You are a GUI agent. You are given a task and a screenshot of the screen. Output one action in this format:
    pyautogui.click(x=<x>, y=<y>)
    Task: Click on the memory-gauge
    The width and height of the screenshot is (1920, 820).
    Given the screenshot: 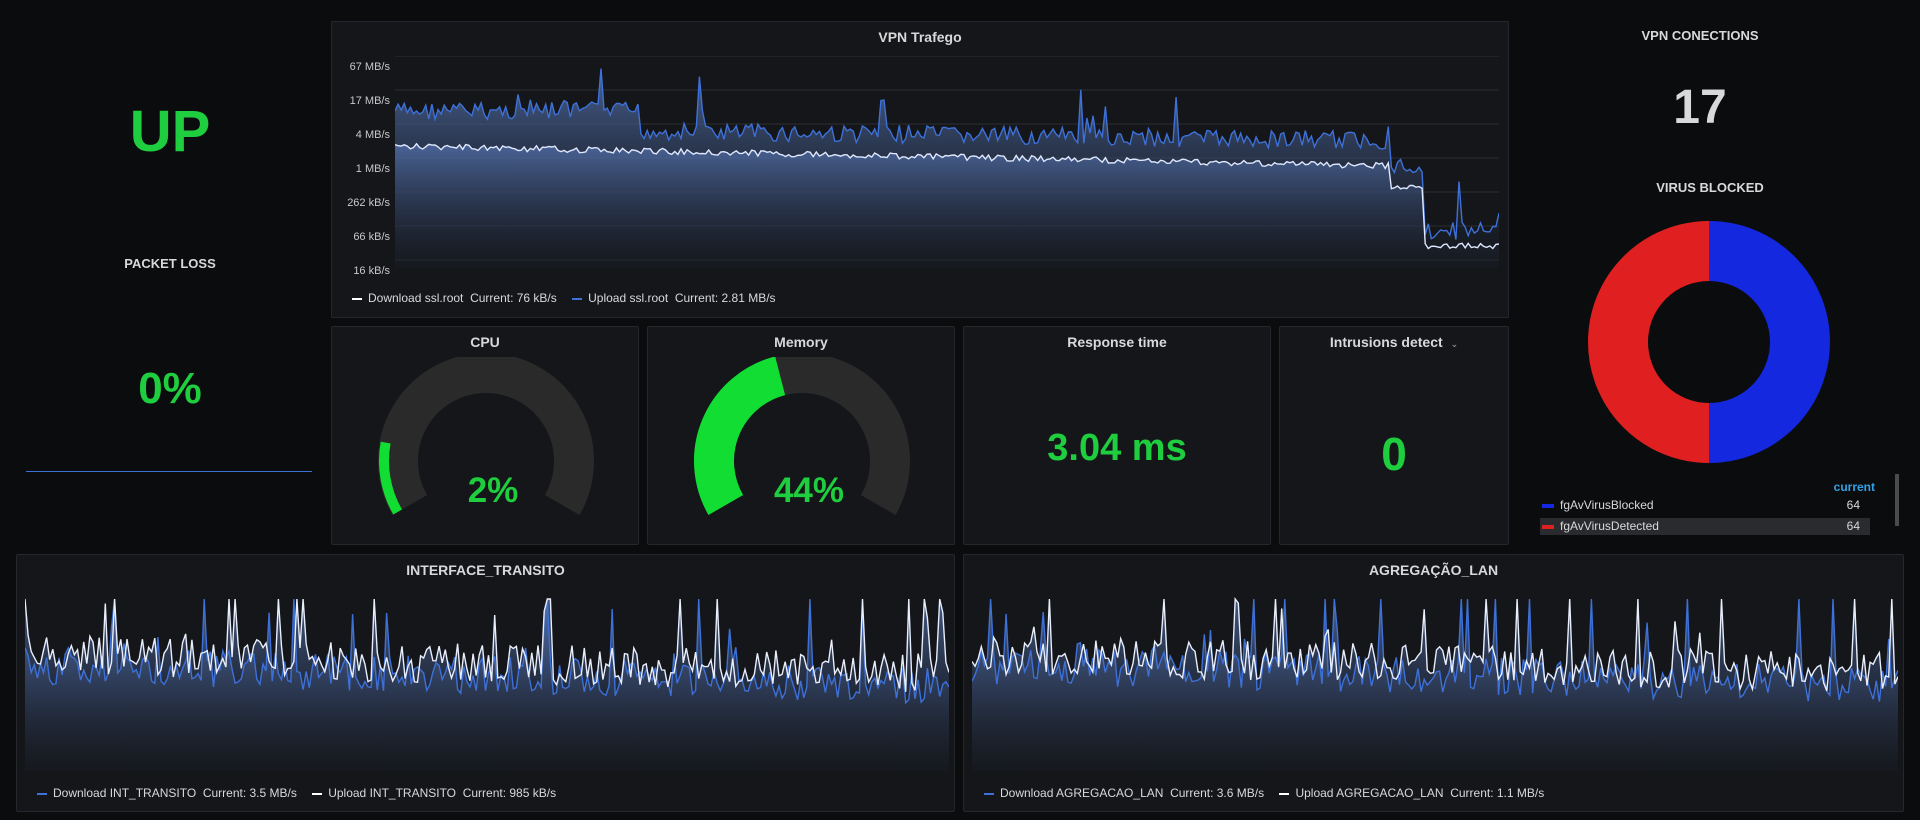 What is the action you would take?
    pyautogui.click(x=802, y=436)
    